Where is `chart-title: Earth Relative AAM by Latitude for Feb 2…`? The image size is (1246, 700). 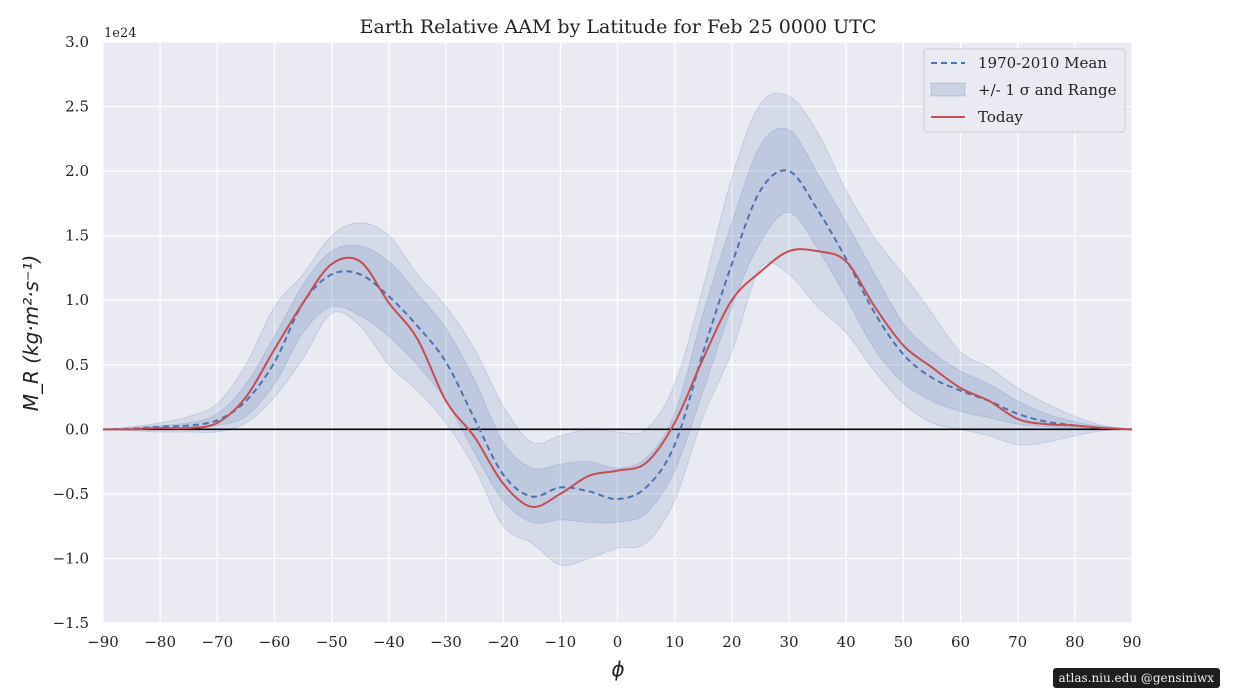
chart-title: Earth Relative AAM by Latitude for Feb 2… is located at coordinates (618, 27).